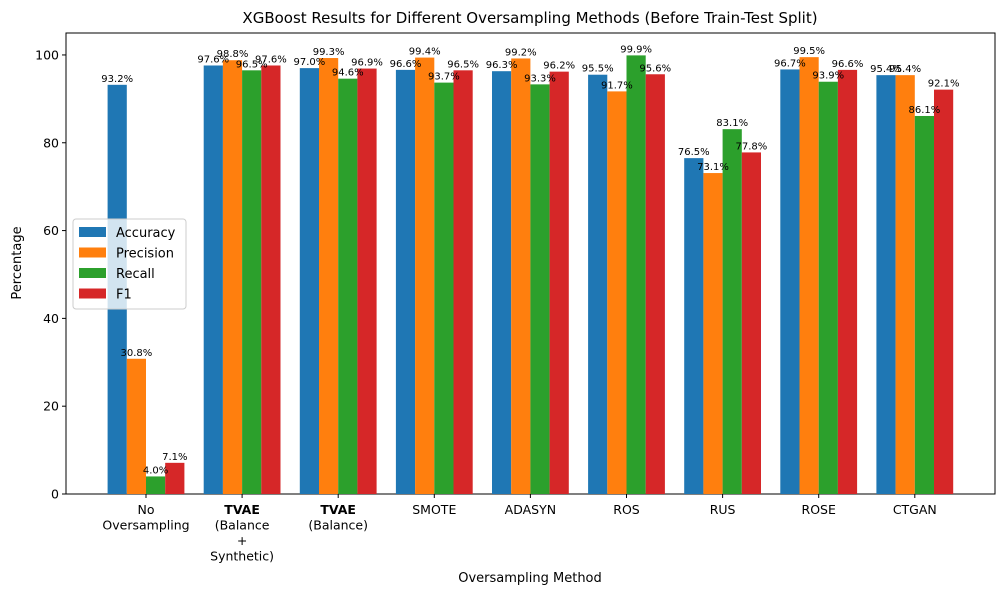  What do you see at coordinates (51, 230) in the screenshot?
I see `y-tick-label: 60` at bounding box center [51, 230].